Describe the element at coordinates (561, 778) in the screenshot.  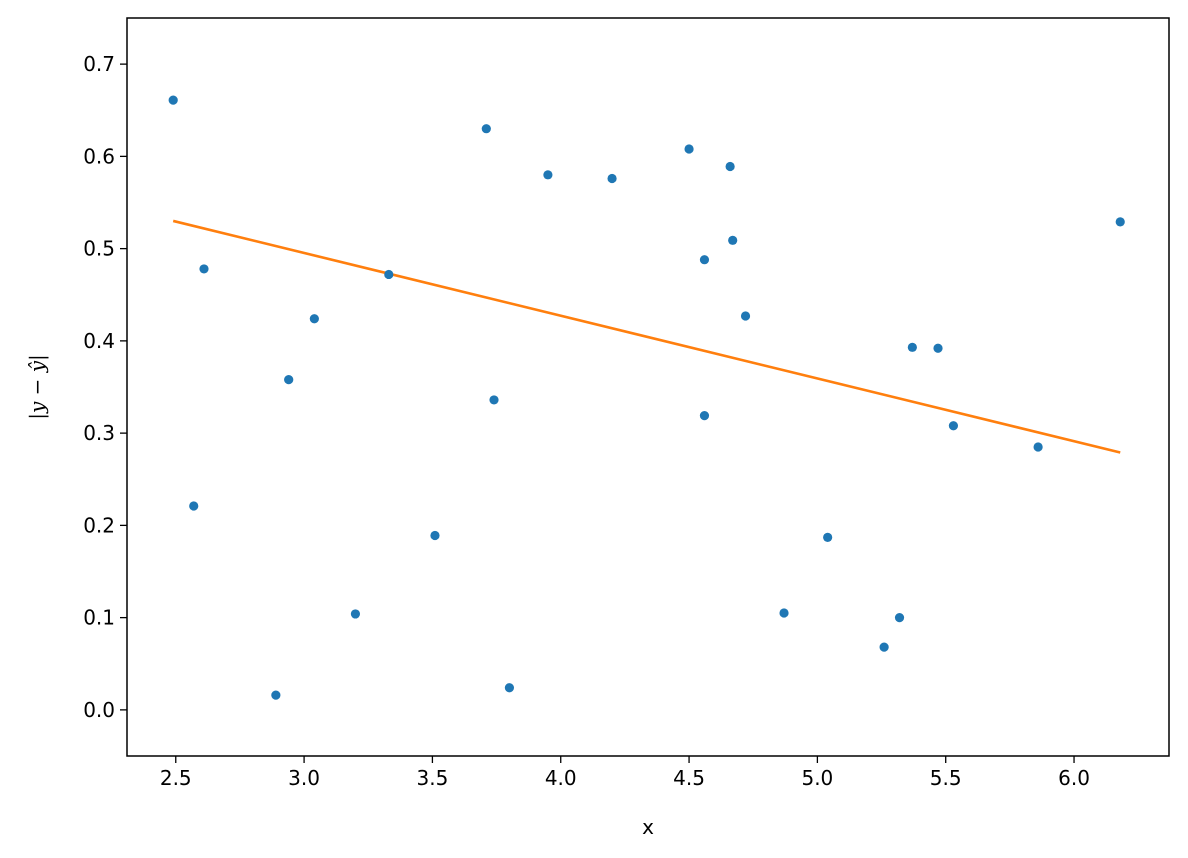
I see `x-tick-label: 4.0` at that location.